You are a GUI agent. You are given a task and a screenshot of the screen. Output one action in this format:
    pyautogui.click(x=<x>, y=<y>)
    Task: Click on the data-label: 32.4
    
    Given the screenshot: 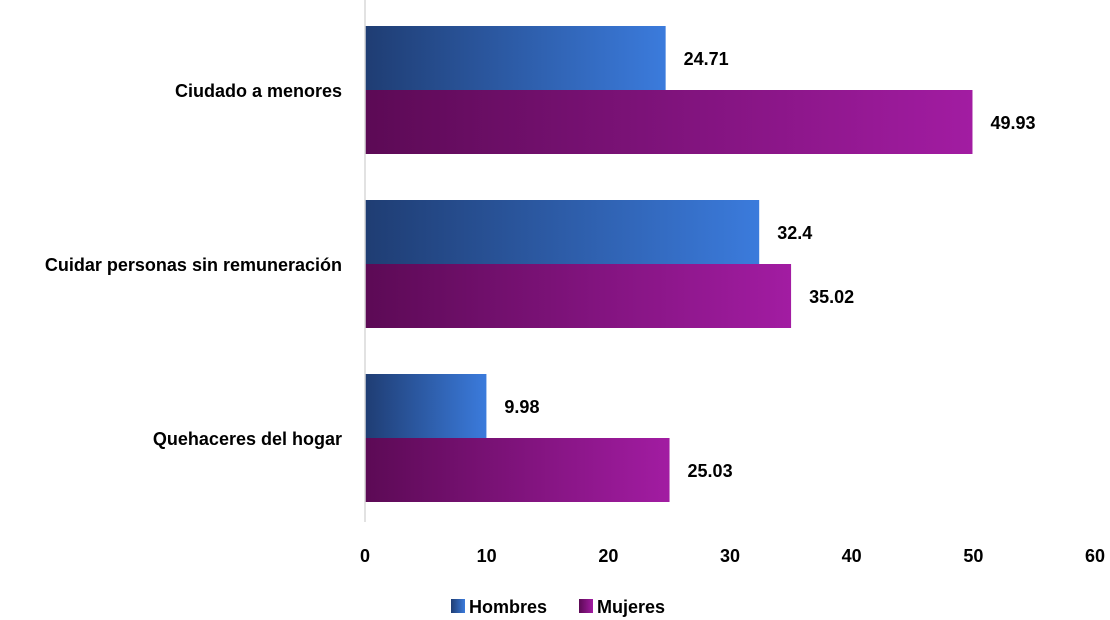 What is the action you would take?
    pyautogui.click(x=794, y=233)
    